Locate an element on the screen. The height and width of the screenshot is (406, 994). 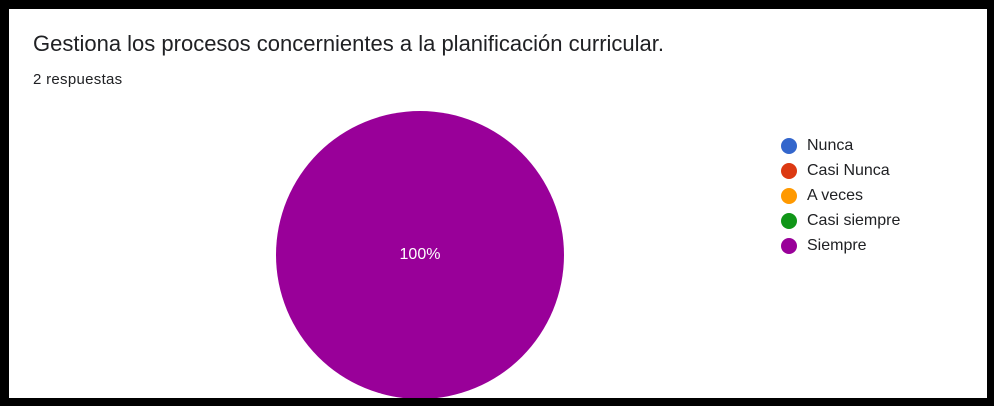
legend-swatch-a-veces is located at coordinates (789, 195).